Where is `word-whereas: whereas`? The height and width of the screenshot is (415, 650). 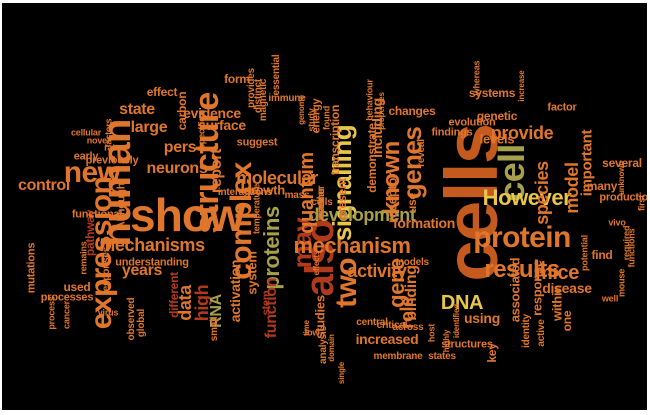 word-whereas: whereas is located at coordinates (476, 78).